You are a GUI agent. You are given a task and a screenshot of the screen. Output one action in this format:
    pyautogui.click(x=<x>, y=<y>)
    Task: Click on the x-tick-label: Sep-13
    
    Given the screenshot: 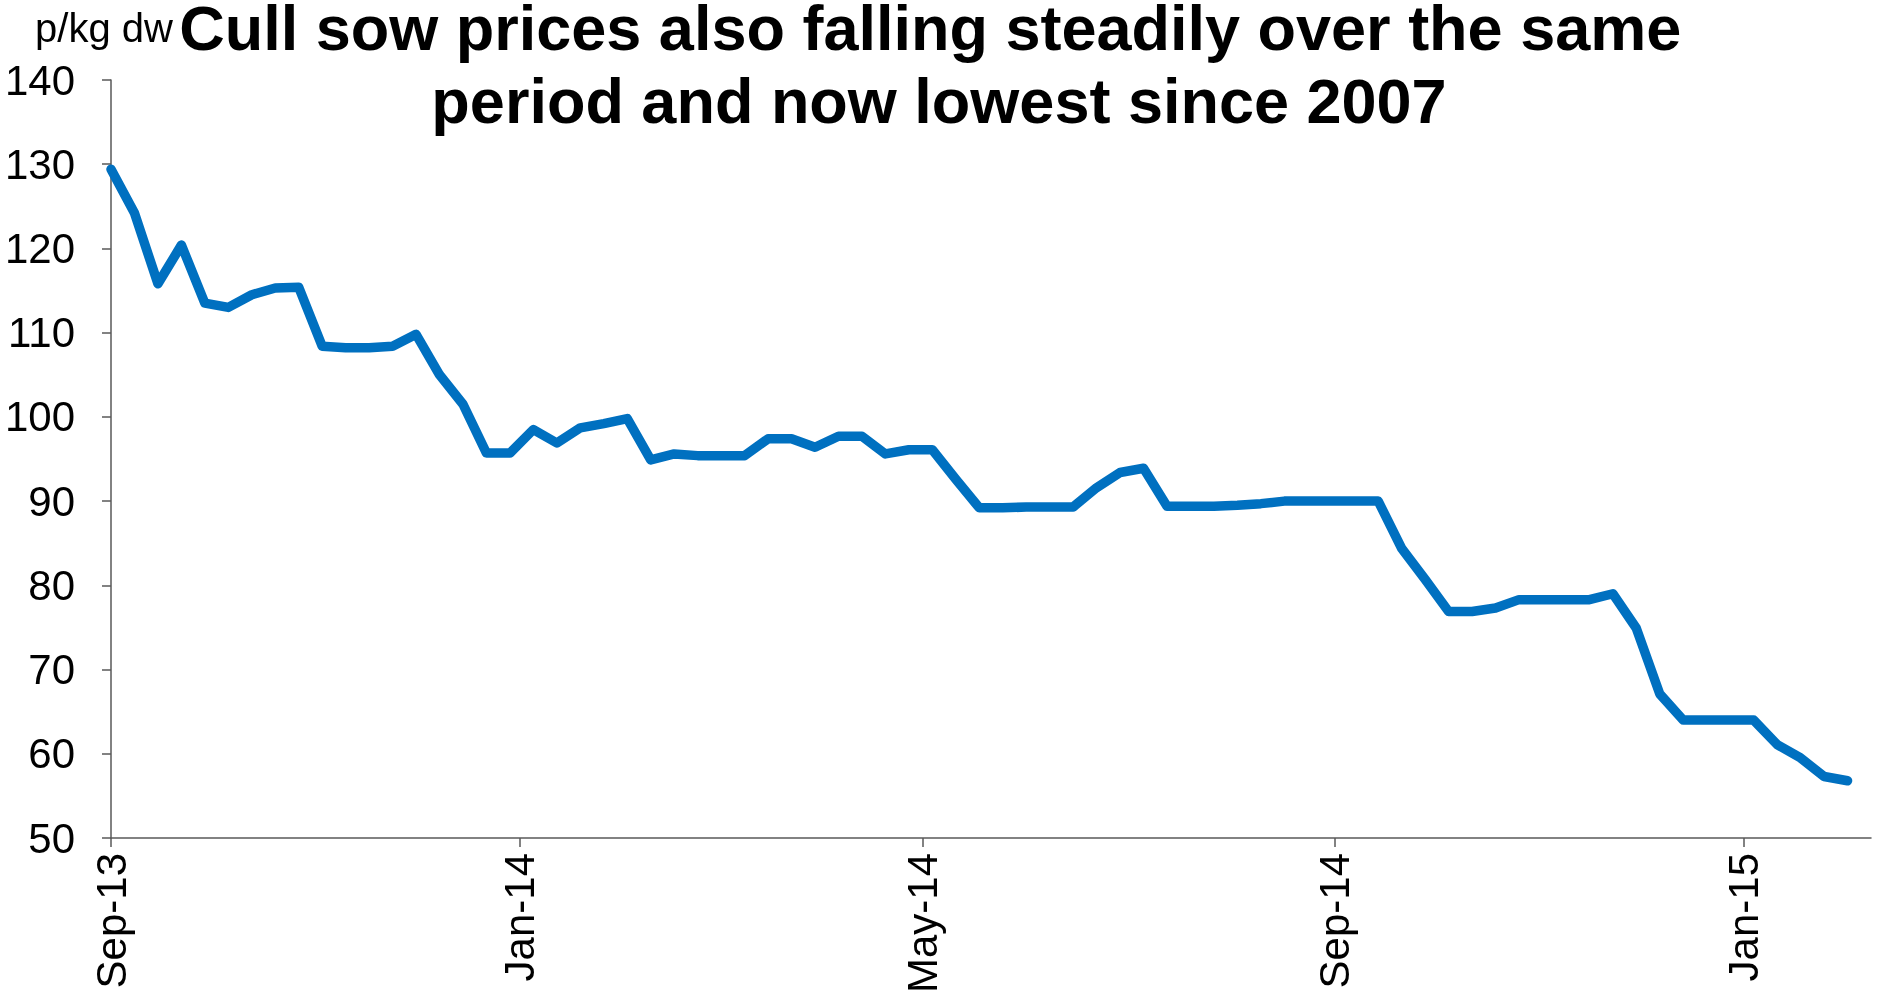 What is the action you would take?
    pyautogui.click(x=111, y=921)
    